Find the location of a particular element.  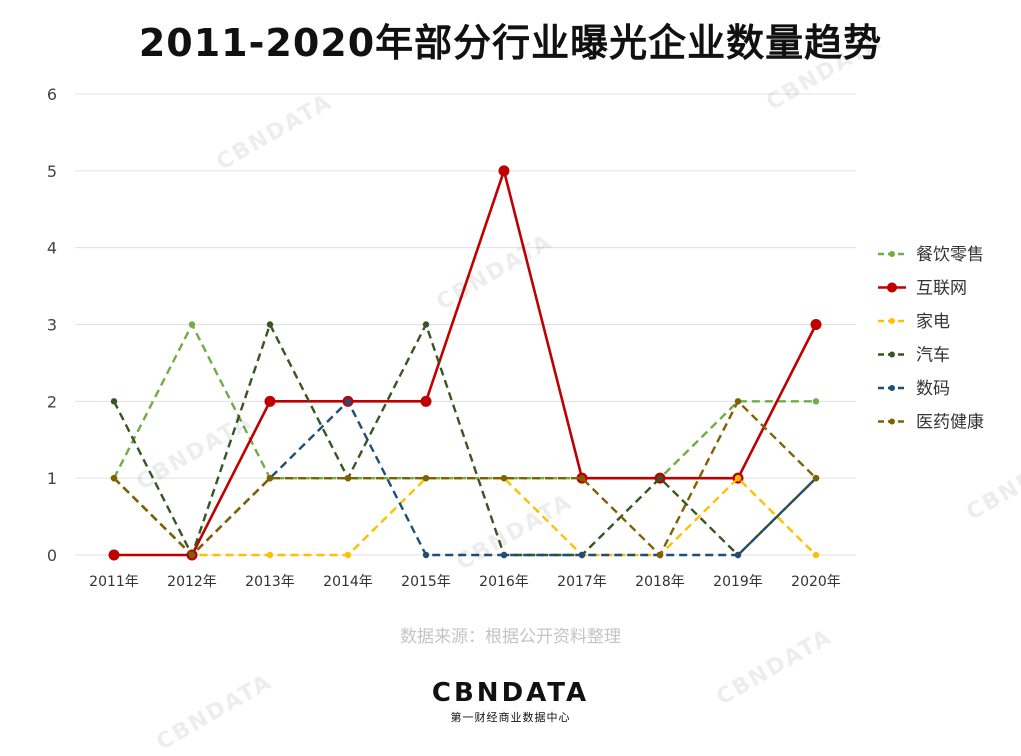

legend-label: 数码 is located at coordinates (933, 389).